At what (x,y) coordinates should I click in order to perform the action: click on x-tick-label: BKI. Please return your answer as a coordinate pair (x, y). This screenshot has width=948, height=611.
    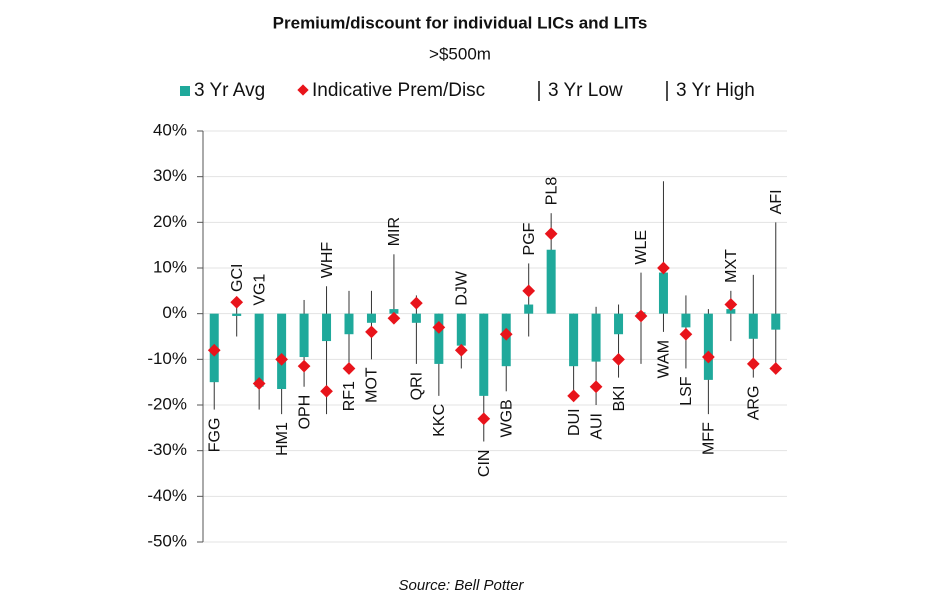
    Looking at the image, I should click on (619, 399).